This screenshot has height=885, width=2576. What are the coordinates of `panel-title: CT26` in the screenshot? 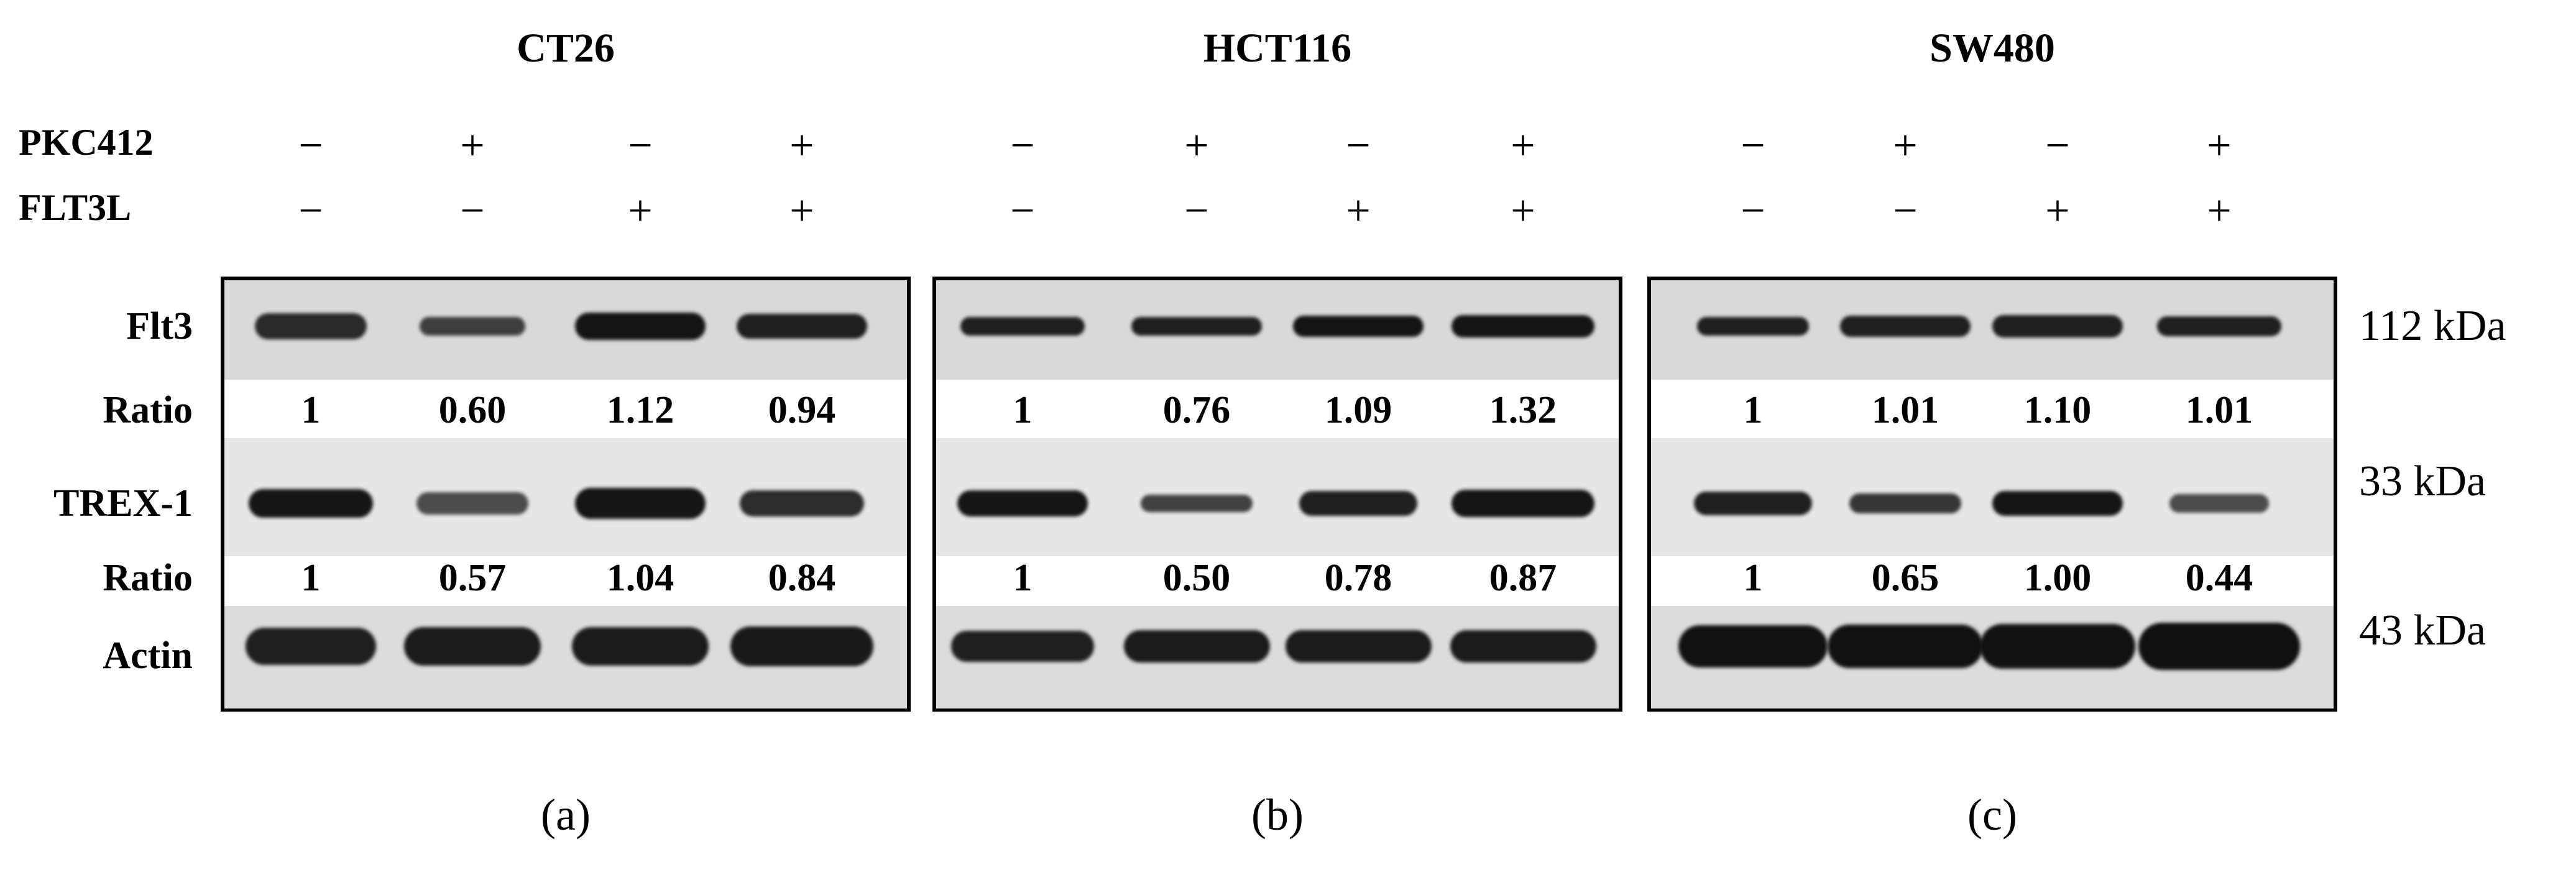 It's located at (566, 48).